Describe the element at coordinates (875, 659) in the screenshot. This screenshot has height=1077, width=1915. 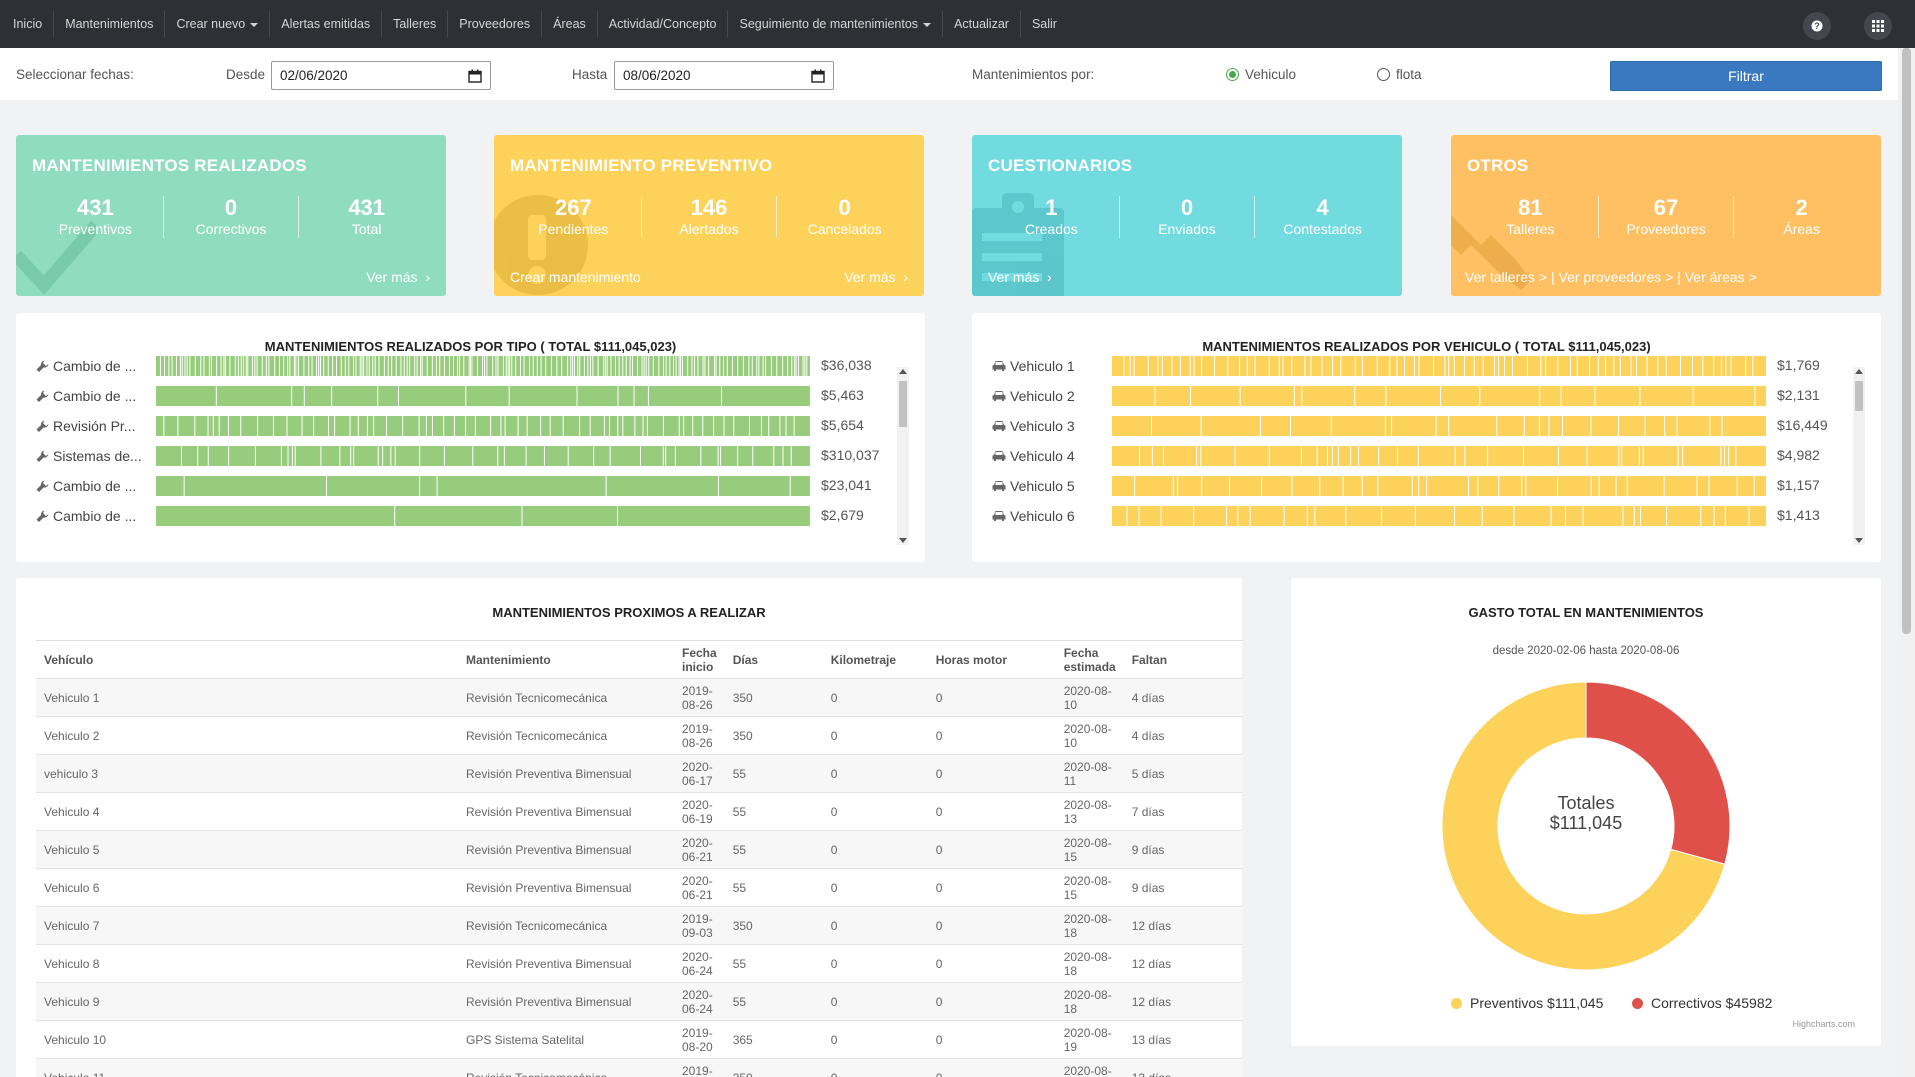
I see `column-header: Kilometraje` at that location.